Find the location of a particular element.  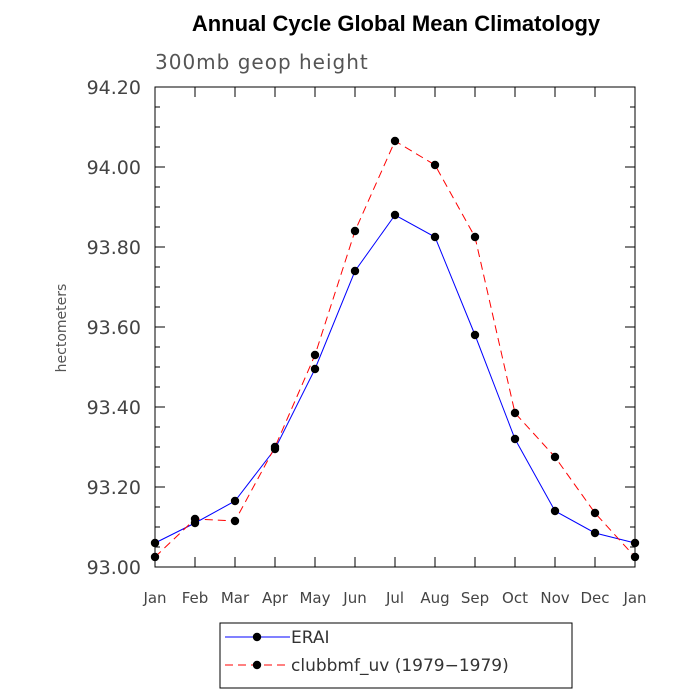

chart-title: Annual Cycle Global Mean Climatology is located at coordinates (396, 23).